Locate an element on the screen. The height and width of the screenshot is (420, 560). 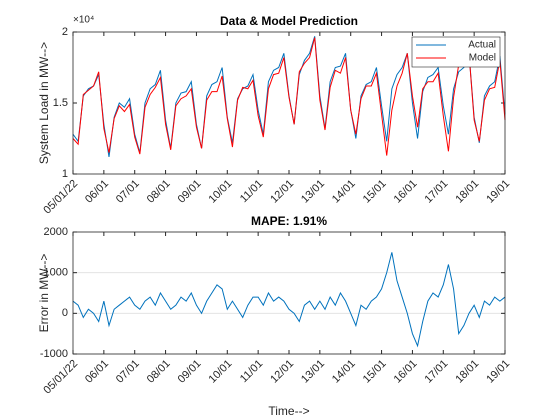
chart-title: MAPE: 1.91% is located at coordinates (289, 221).